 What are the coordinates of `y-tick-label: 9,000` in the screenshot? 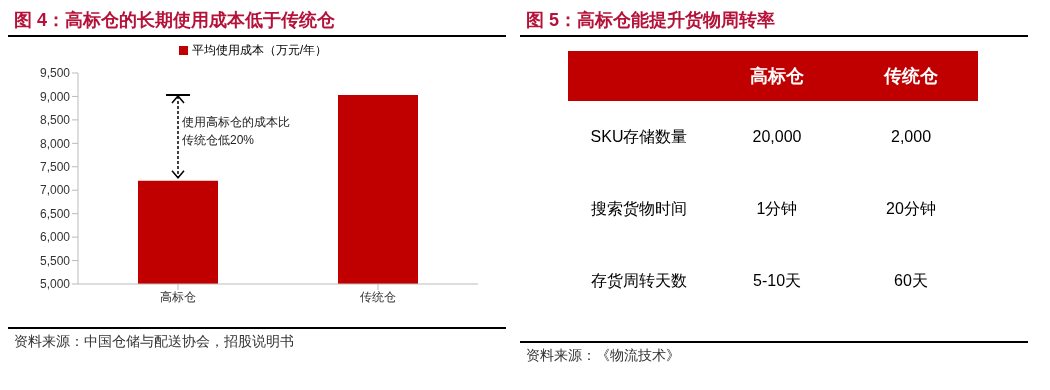 It's located at (55, 96).